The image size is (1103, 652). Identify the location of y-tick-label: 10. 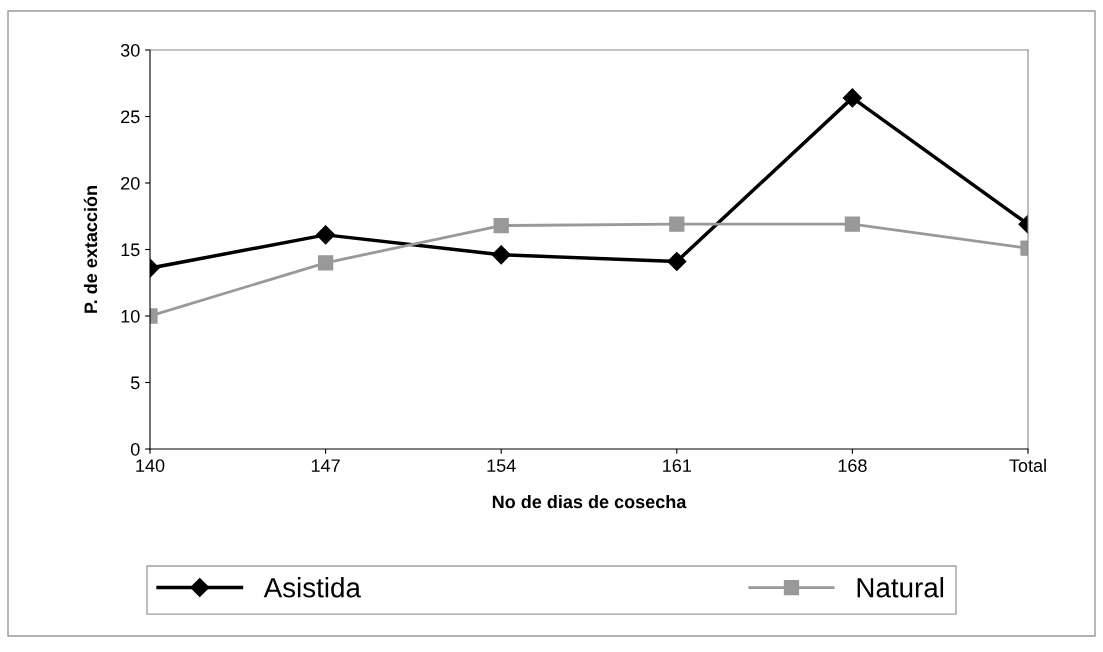
(130, 316).